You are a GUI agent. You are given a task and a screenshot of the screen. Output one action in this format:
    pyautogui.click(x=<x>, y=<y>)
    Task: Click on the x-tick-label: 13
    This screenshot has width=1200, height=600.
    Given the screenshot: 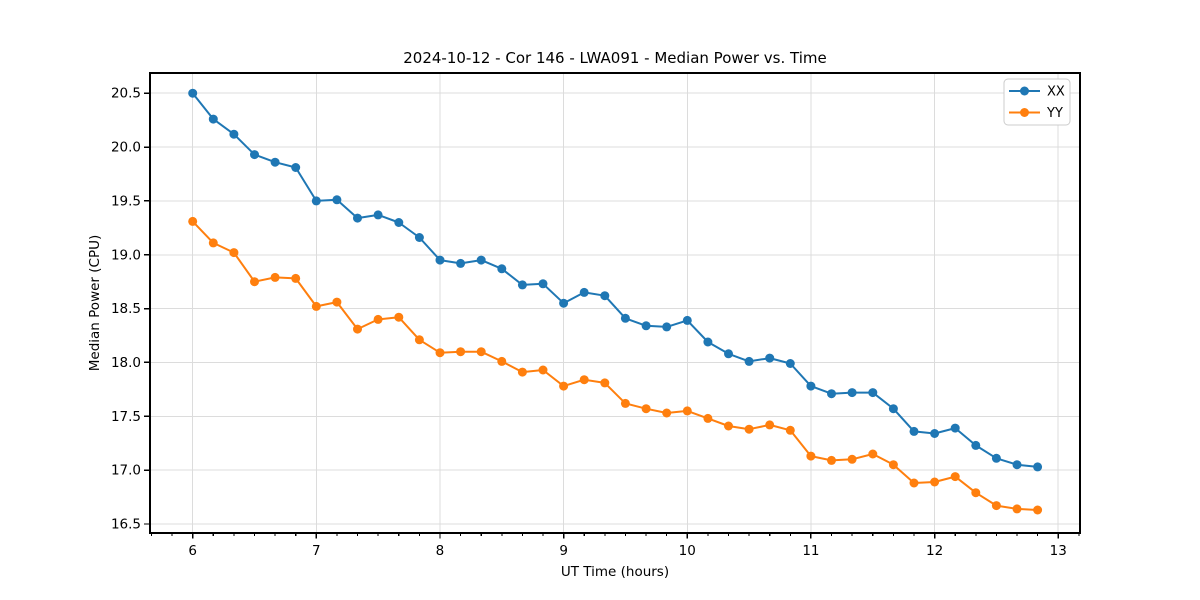 What is the action you would take?
    pyautogui.click(x=1058, y=551)
    